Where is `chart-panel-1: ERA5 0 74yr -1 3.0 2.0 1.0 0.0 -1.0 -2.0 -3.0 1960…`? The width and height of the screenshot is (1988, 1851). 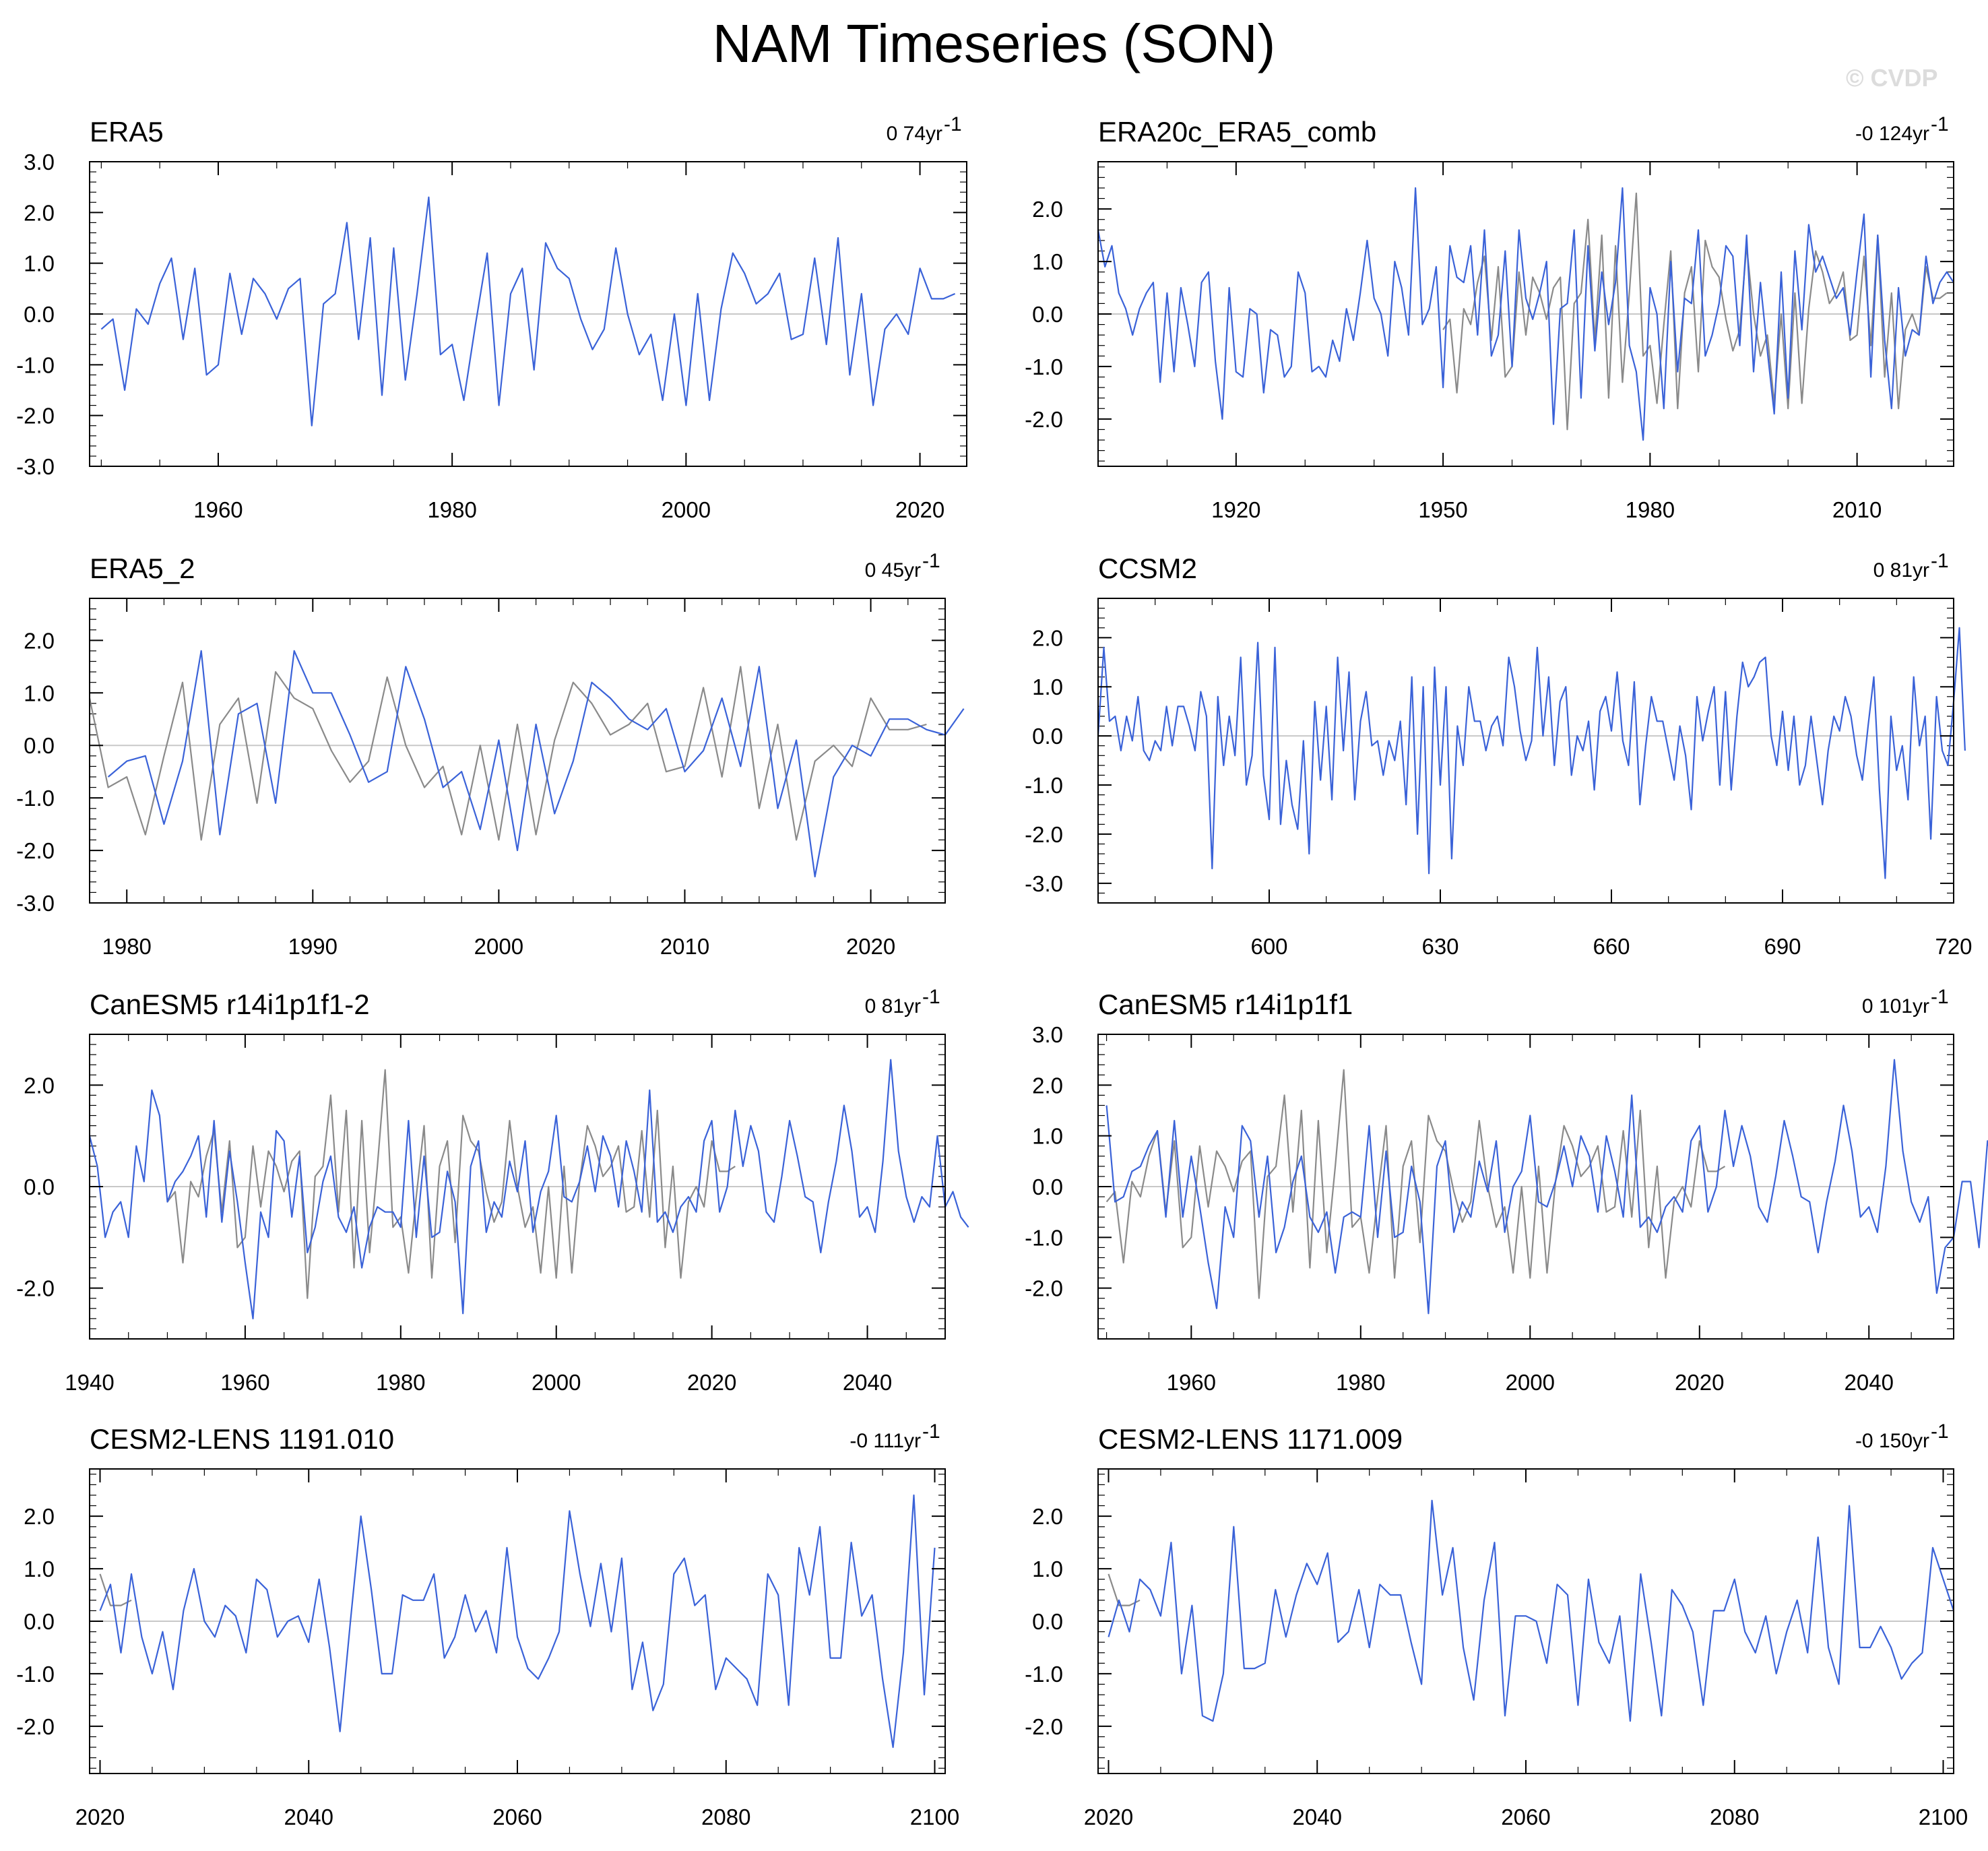 chart-panel-1: ERA5 0 74yr -1 3.0 2.0 1.0 0.0 -1.0 -2.0 -3.0 1960… is located at coordinates (492, 317).